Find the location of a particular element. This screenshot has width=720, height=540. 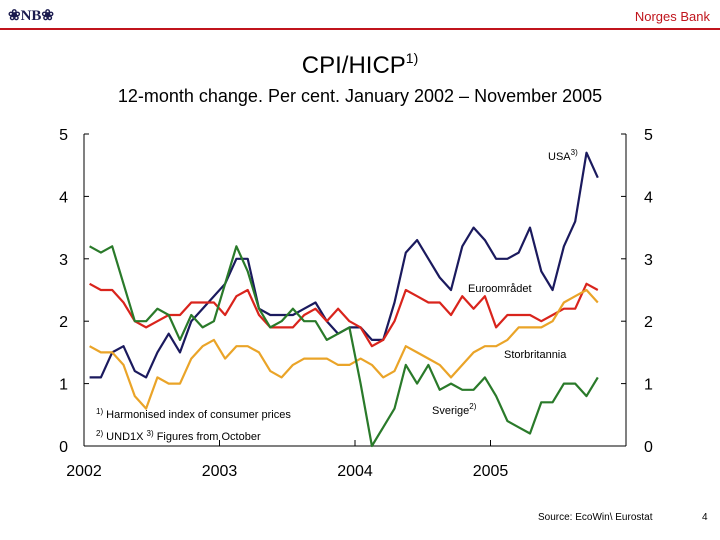

x-tick-label: 2005 is located at coordinates (491, 471).